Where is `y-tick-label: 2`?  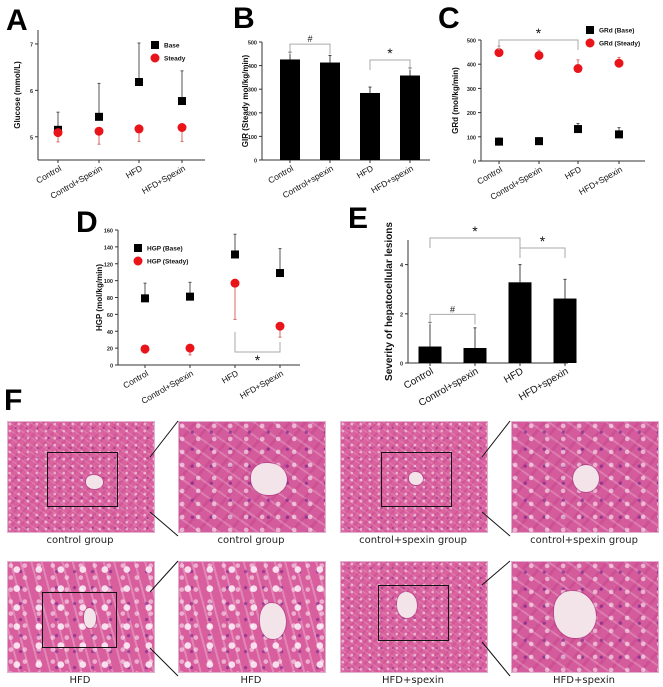 y-tick-label: 2 is located at coordinates (401, 315).